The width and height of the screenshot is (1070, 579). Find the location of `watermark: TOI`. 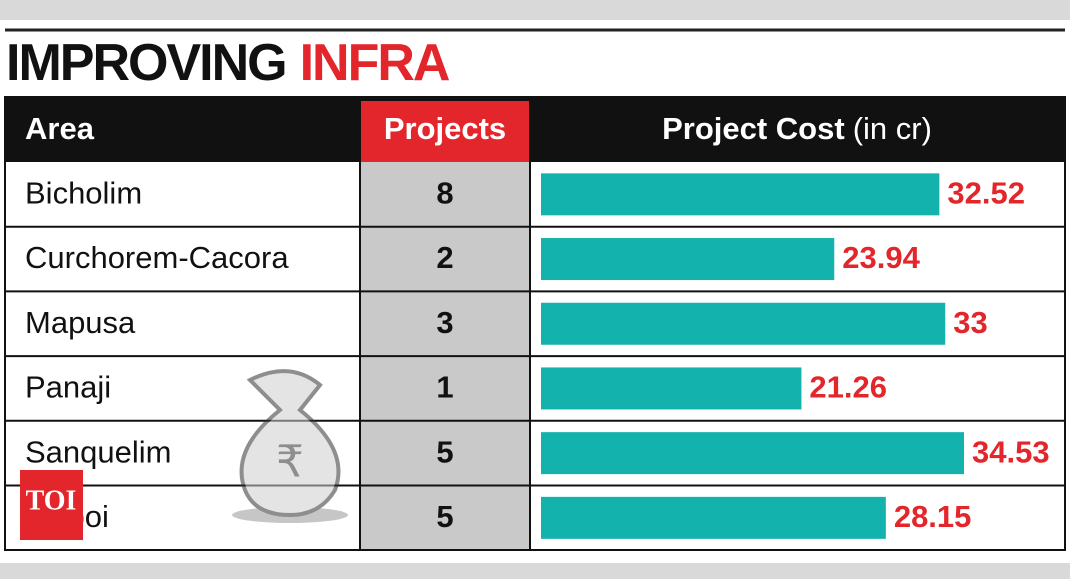

watermark: TOI is located at coordinates (51, 500).